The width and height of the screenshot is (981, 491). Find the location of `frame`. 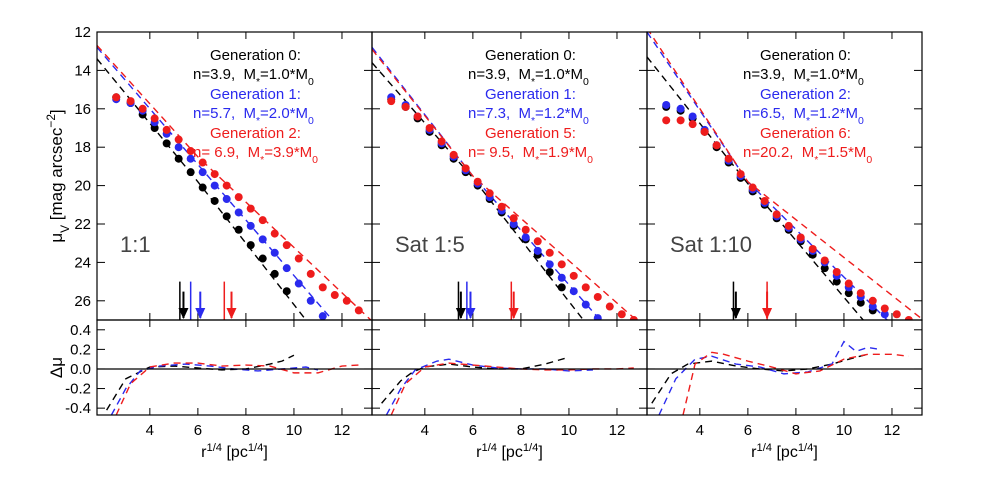

frame is located at coordinates (234, 367).